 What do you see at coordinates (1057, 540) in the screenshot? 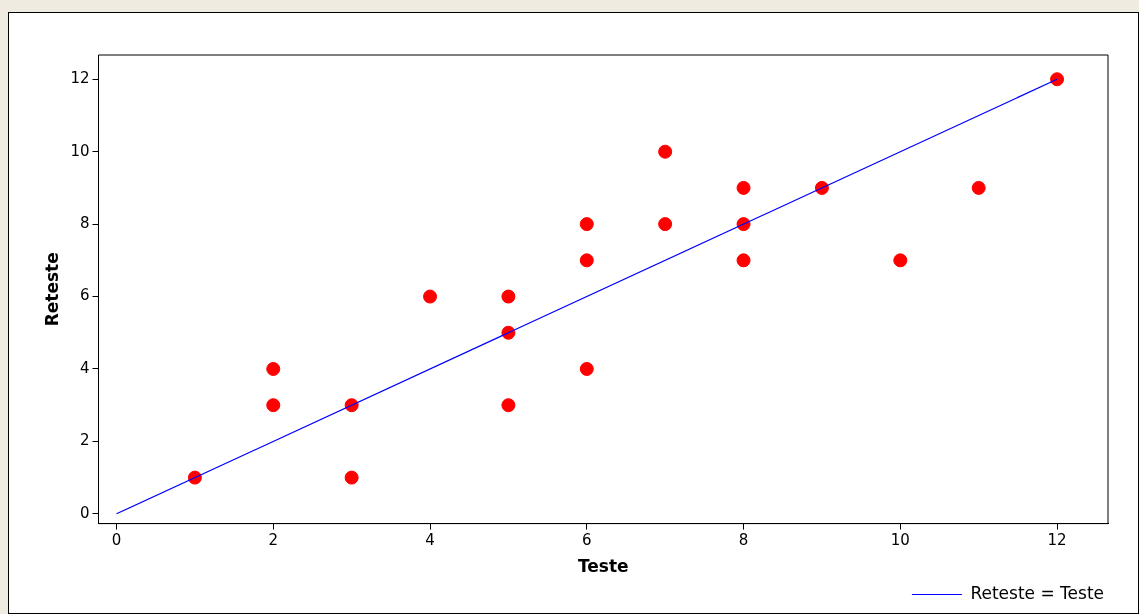
I see `x-tick-label: 12` at bounding box center [1057, 540].